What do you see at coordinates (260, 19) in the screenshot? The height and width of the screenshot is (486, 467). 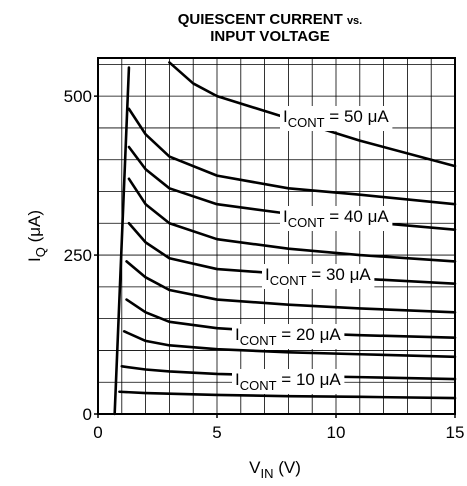 I see `title-main: QUIESCENT CURRENT` at bounding box center [260, 19].